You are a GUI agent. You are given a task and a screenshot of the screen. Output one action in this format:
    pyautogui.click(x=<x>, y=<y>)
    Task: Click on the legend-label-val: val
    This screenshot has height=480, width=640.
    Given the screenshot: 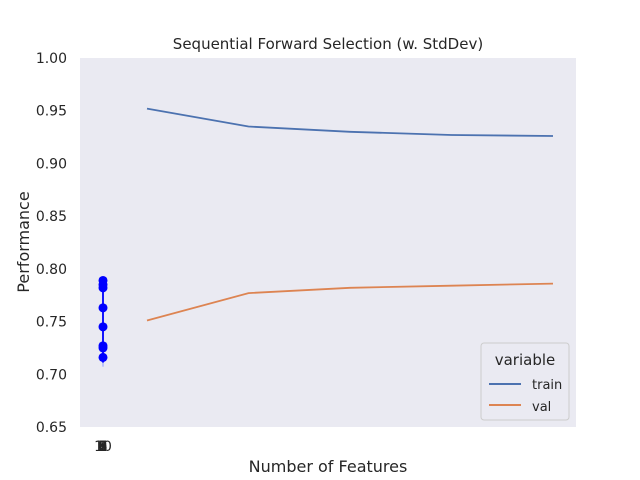 What is the action you would take?
    pyautogui.click(x=541, y=407)
    